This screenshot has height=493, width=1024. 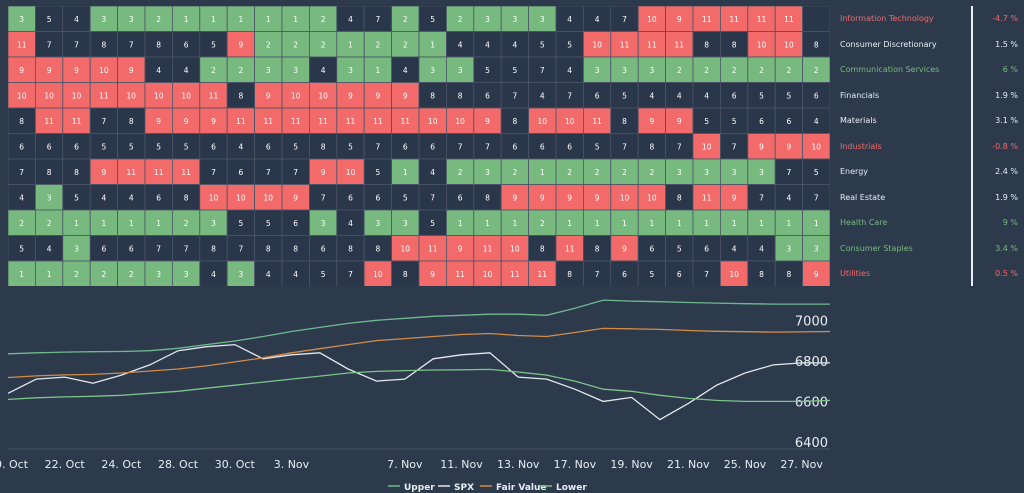 What do you see at coordinates (1005, 146) in the screenshot?
I see `sector-change: -0.8 %` at bounding box center [1005, 146].